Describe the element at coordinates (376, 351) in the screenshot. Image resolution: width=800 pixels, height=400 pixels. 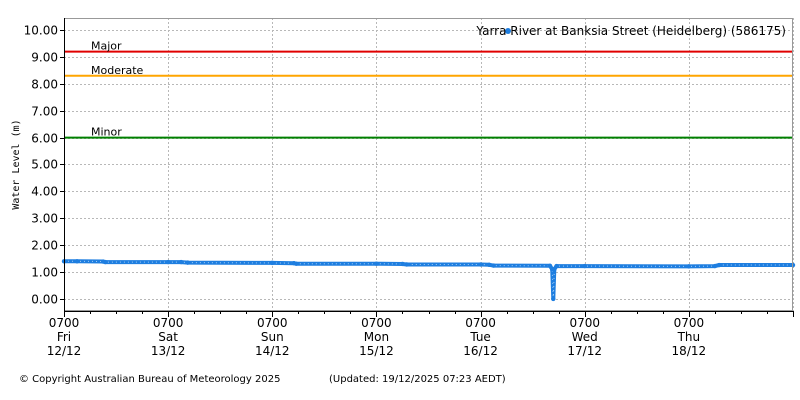
I see `x-tick-label: 15/12` at that location.